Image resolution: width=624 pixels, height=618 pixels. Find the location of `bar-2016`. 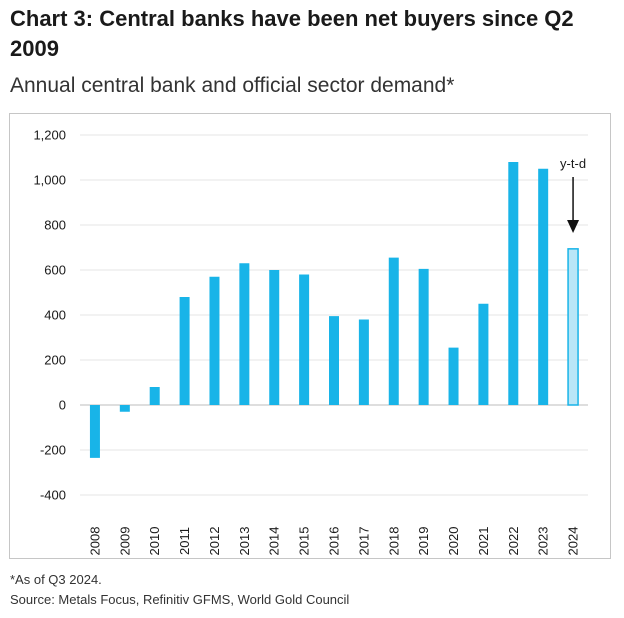

bar-2016 is located at coordinates (334, 360).